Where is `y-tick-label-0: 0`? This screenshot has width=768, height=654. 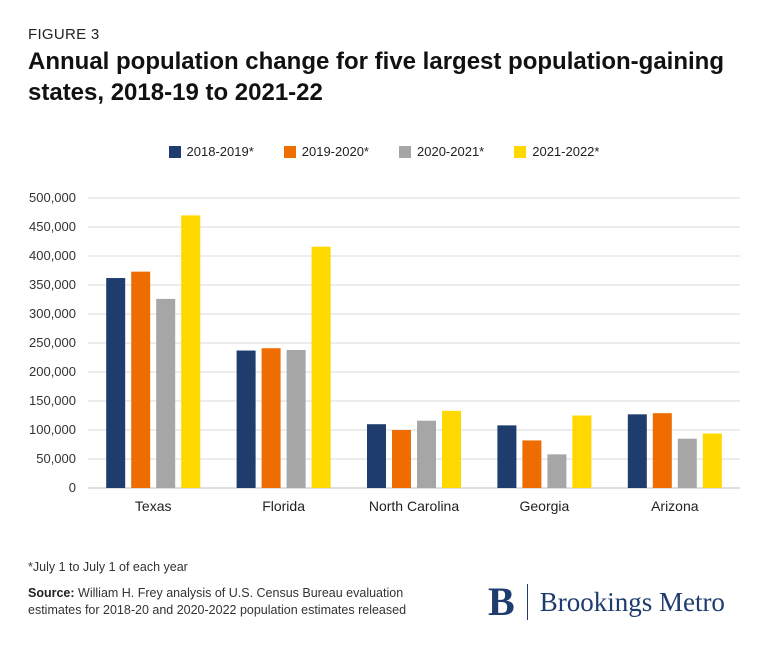 y-tick-label-0: 0 is located at coordinates (72, 487).